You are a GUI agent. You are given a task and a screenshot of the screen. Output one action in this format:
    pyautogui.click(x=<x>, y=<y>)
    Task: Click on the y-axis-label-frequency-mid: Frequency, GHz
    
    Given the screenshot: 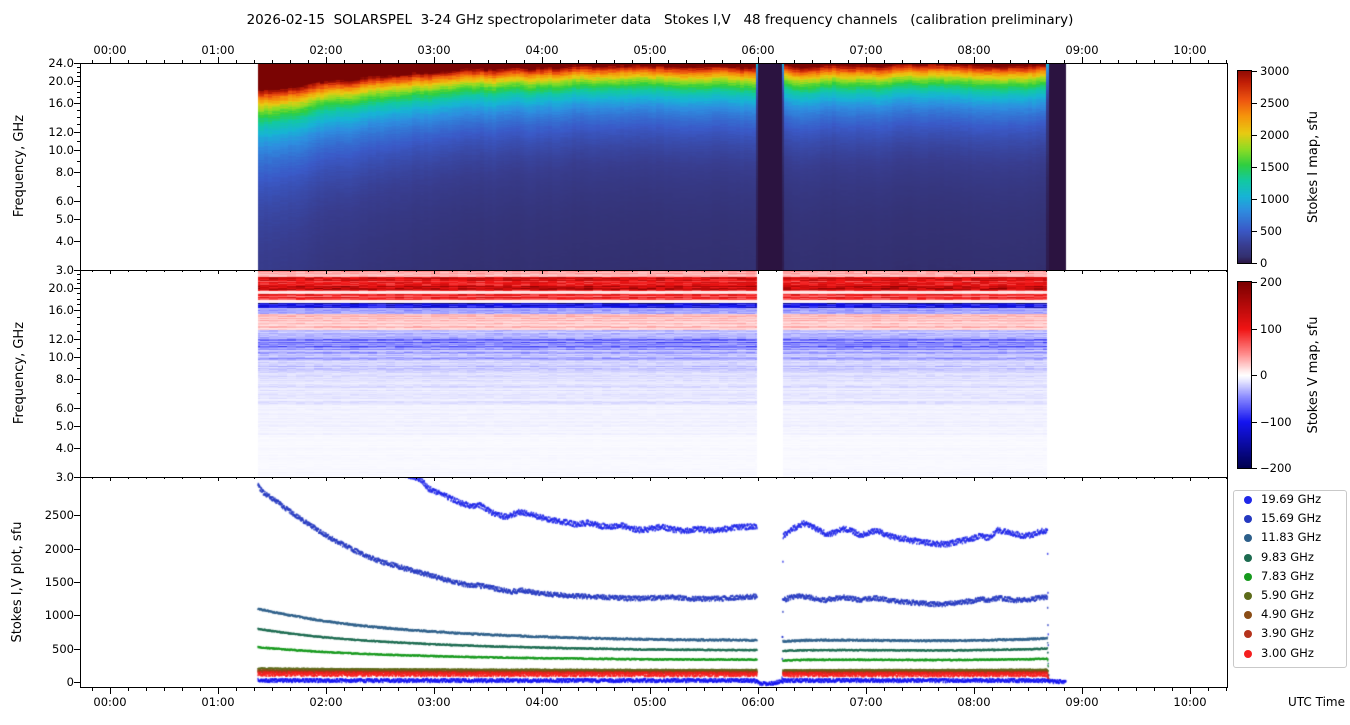 What is the action you would take?
    pyautogui.click(x=19, y=373)
    